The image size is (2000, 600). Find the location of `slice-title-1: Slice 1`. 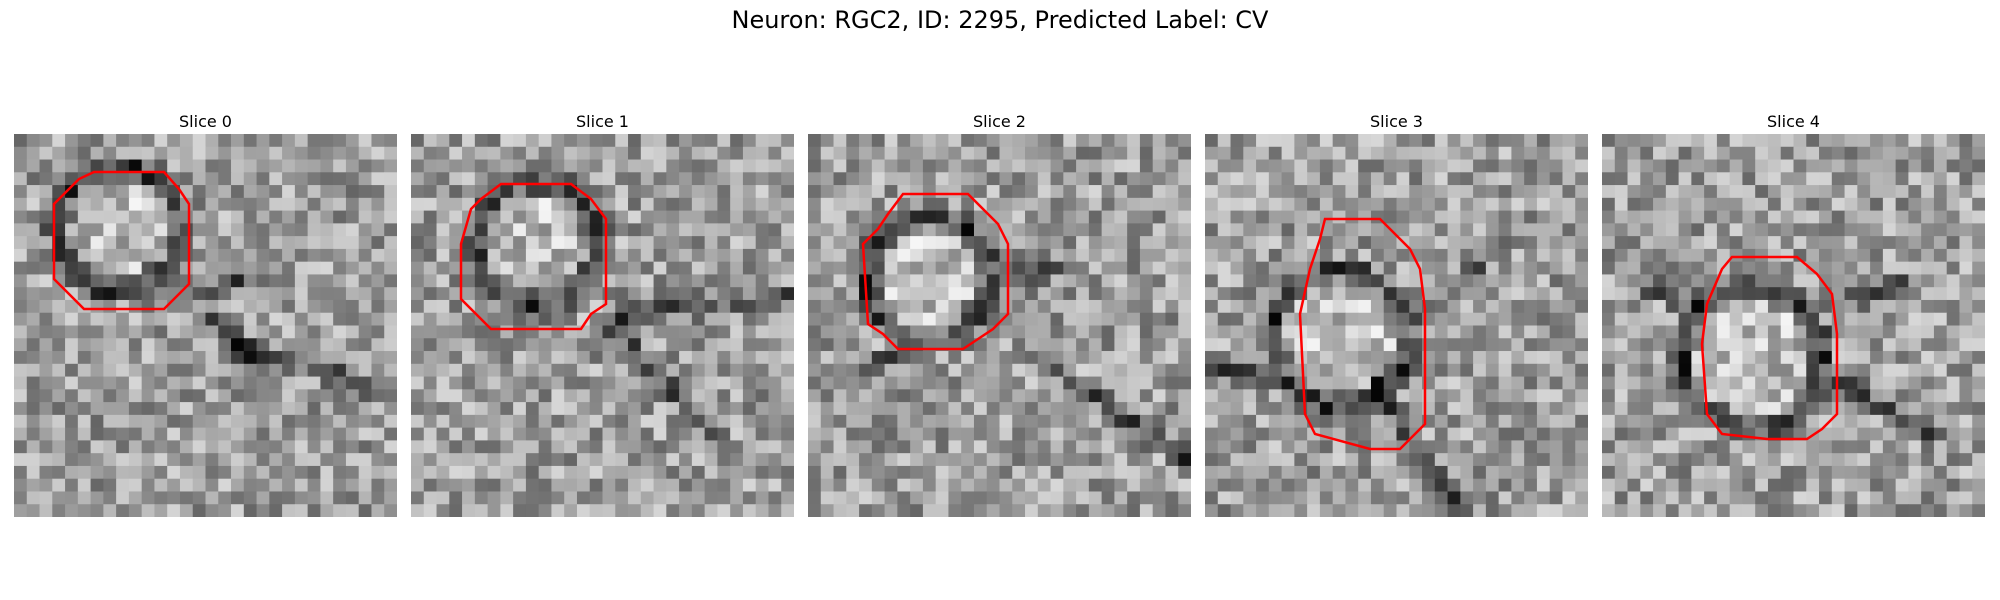

slice-title-1: Slice 1 is located at coordinates (602, 122).